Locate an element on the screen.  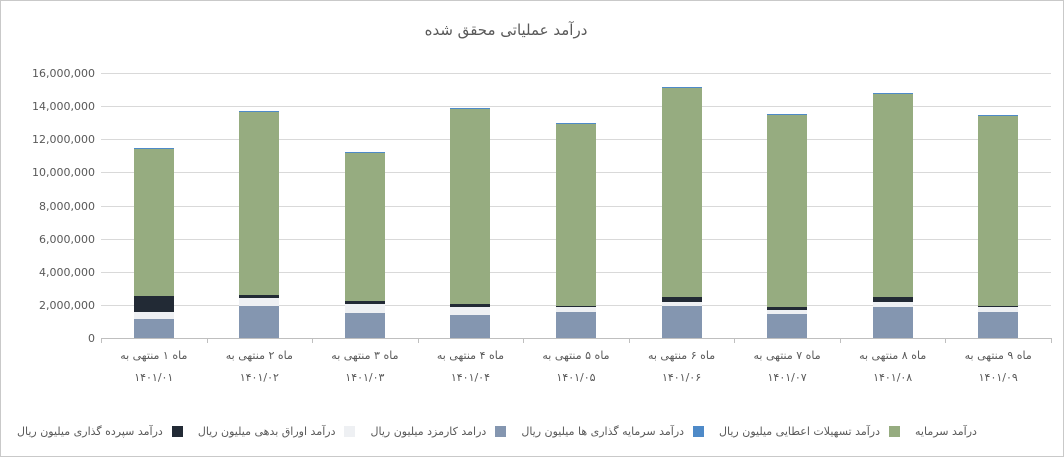
legend-item: درآمد سرمایه گذاری ها میلیون ریال is located at coordinates (613, 431).